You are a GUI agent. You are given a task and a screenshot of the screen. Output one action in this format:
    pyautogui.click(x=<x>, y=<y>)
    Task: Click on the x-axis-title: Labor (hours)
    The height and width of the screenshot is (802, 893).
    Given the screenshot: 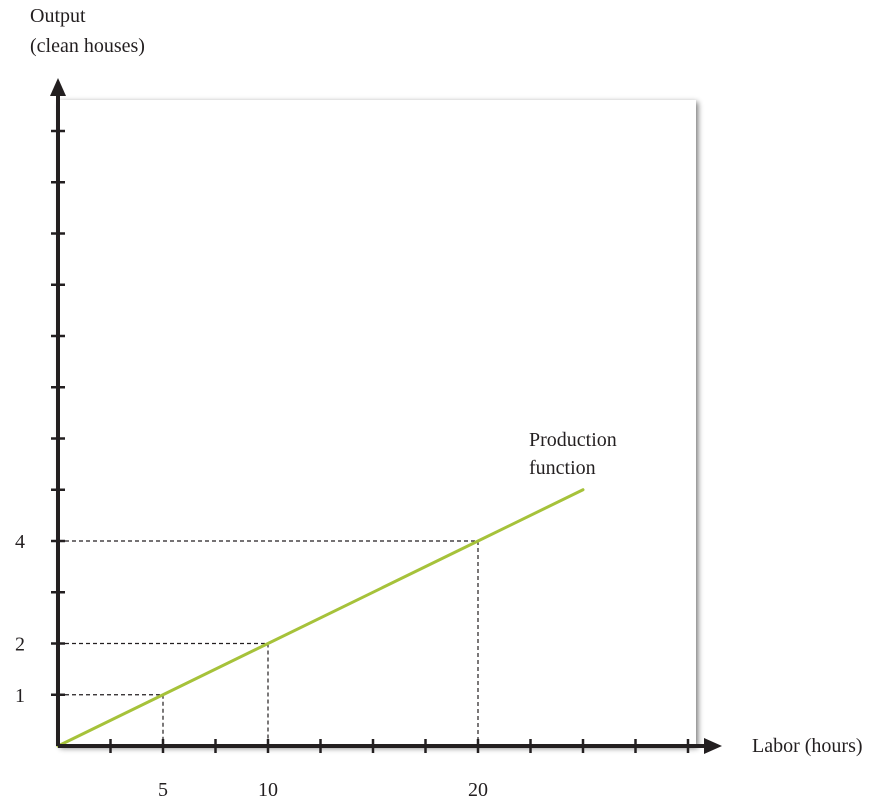 What is the action you would take?
    pyautogui.click(x=807, y=746)
    